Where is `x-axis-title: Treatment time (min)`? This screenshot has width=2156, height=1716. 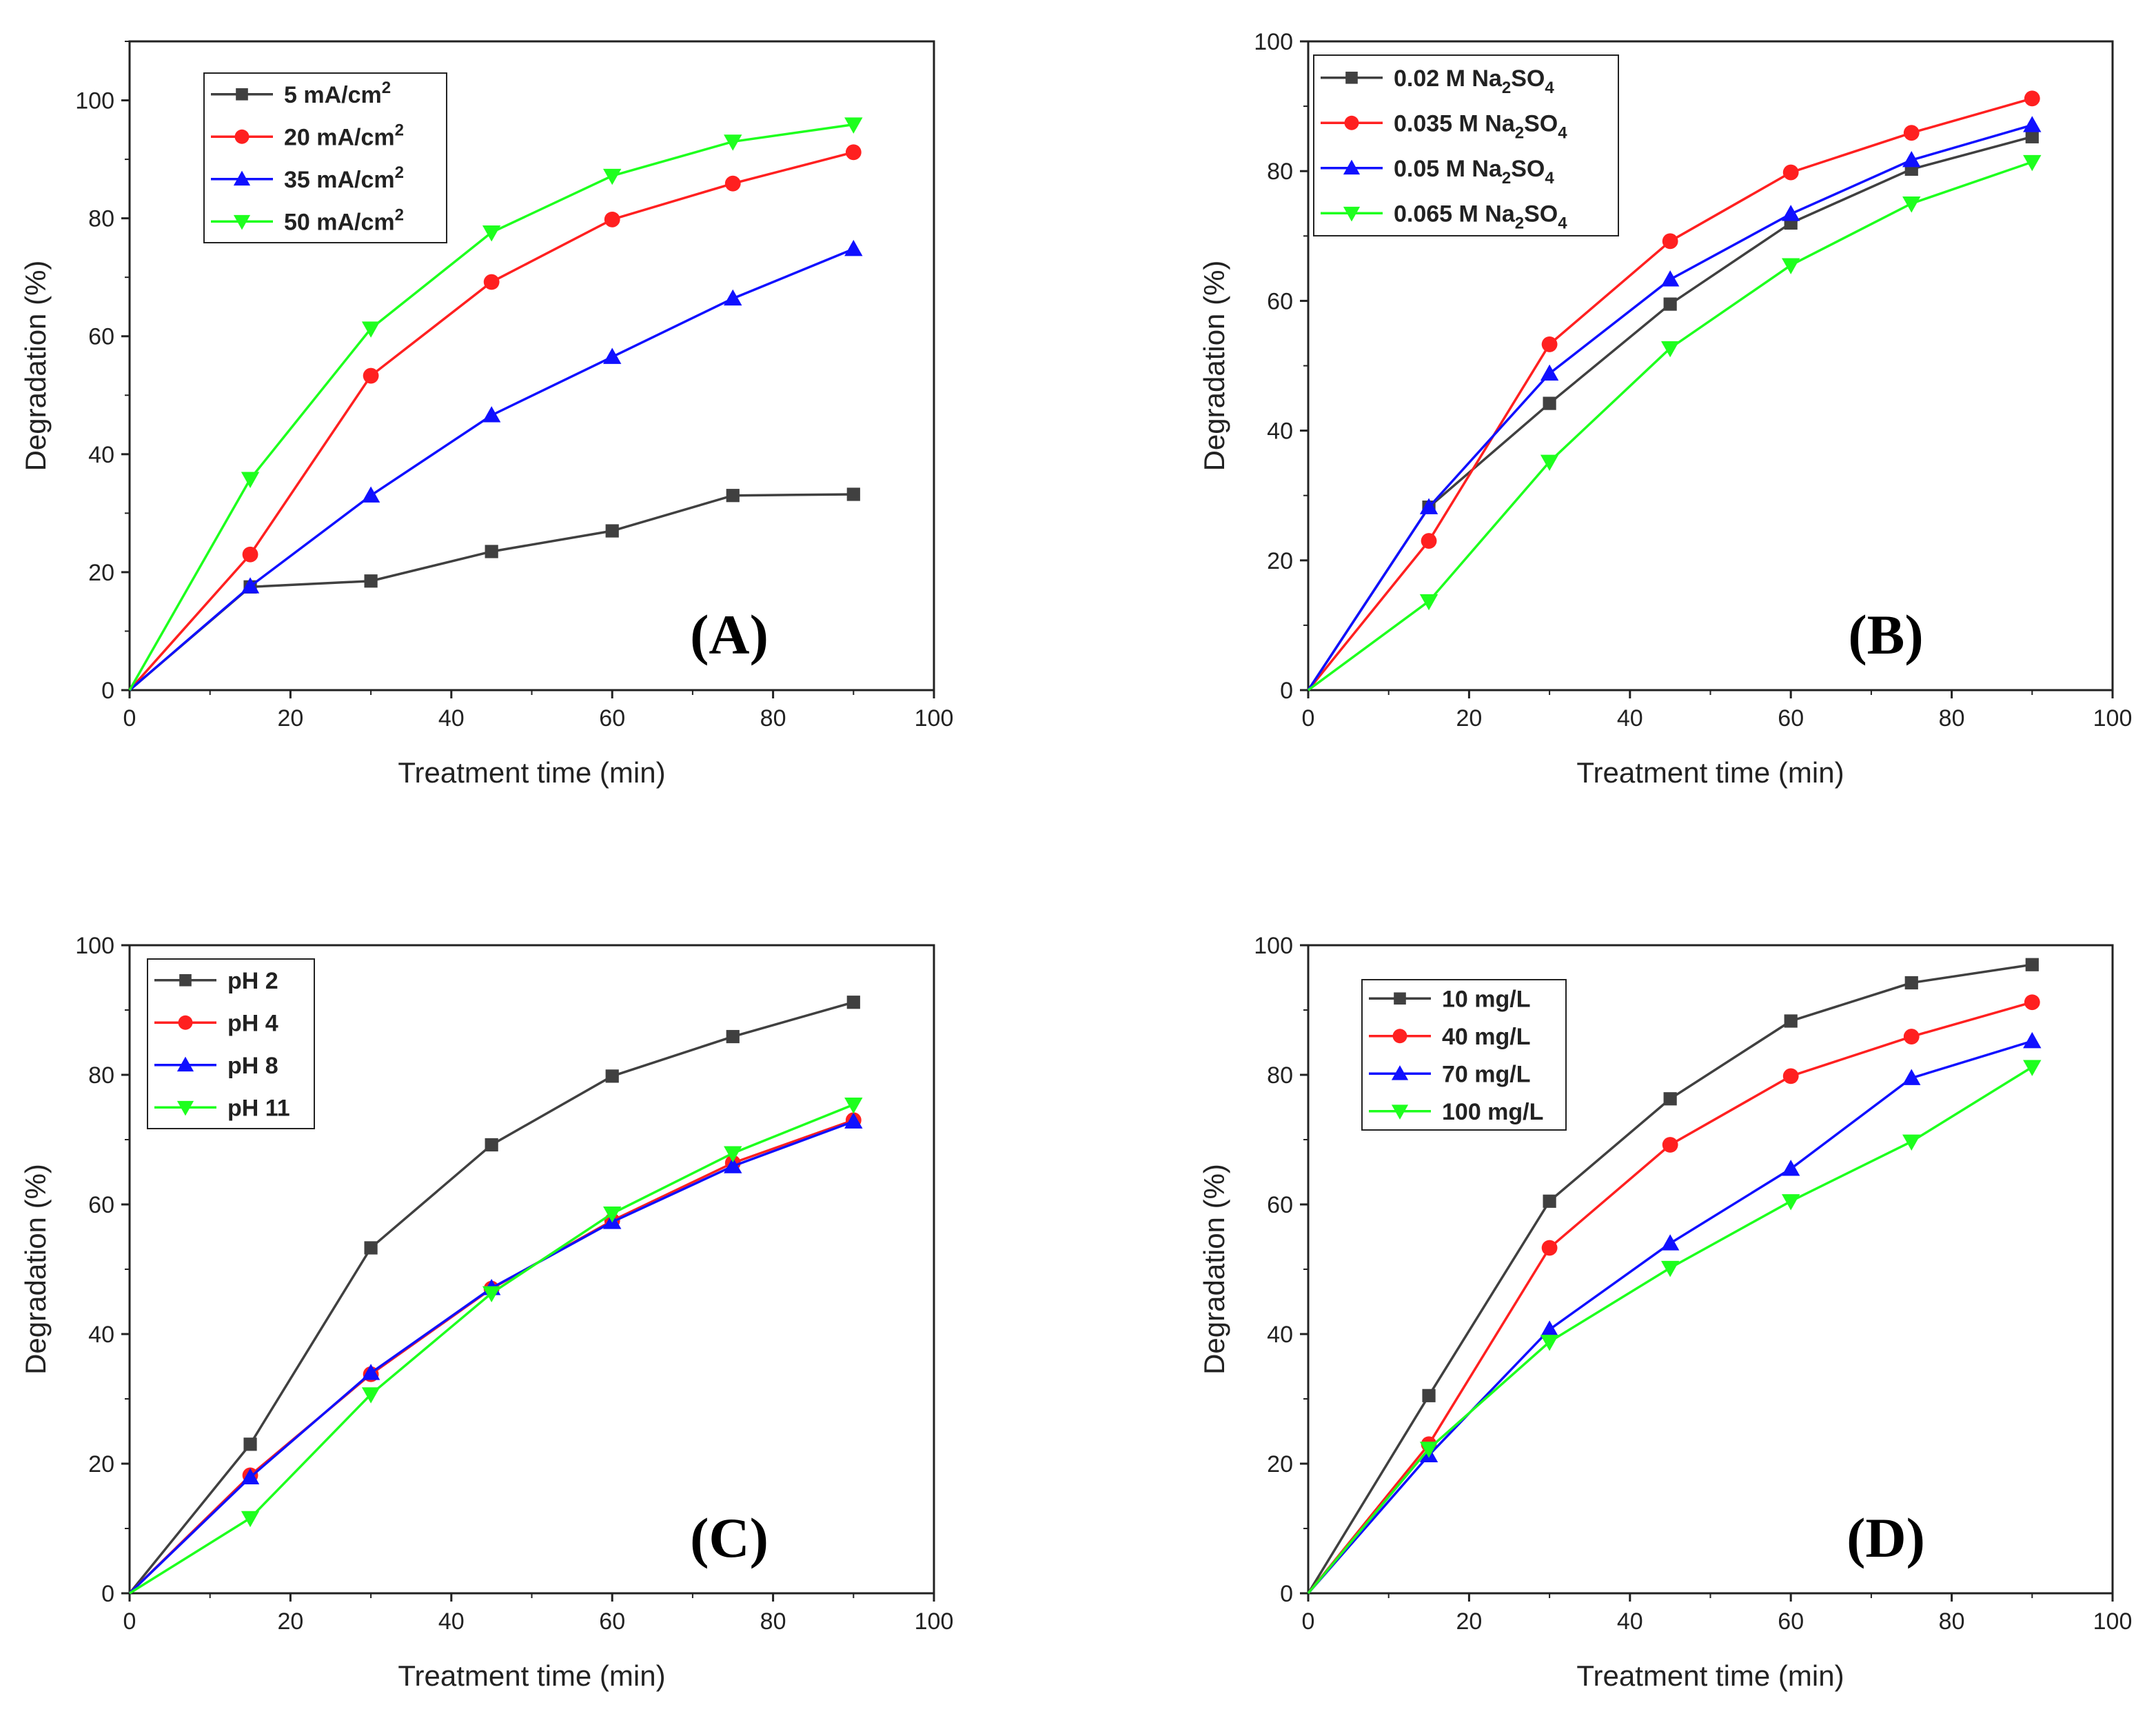
x-axis-title: Treatment time (min) is located at coordinates (531, 773).